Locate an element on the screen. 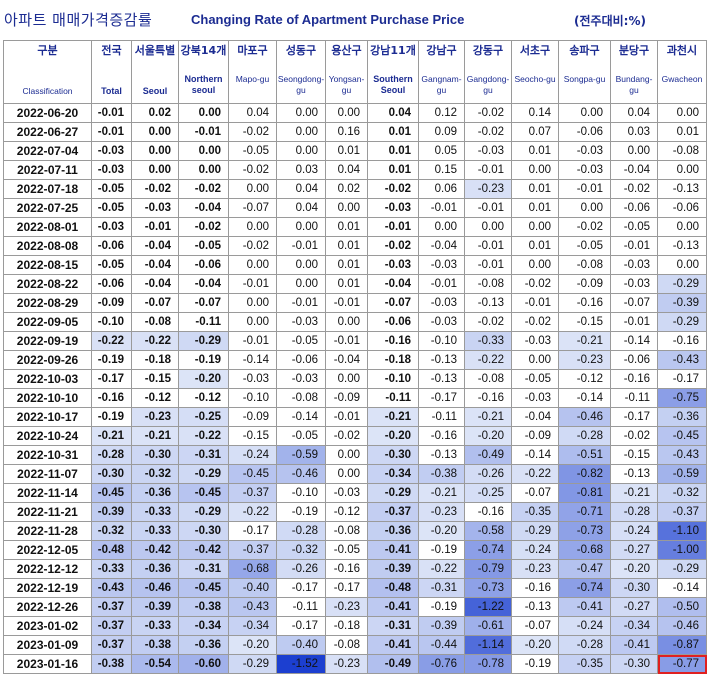 This screenshot has height=674, width=707. column-header-english: Mapo-gu is located at coordinates (252, 79).